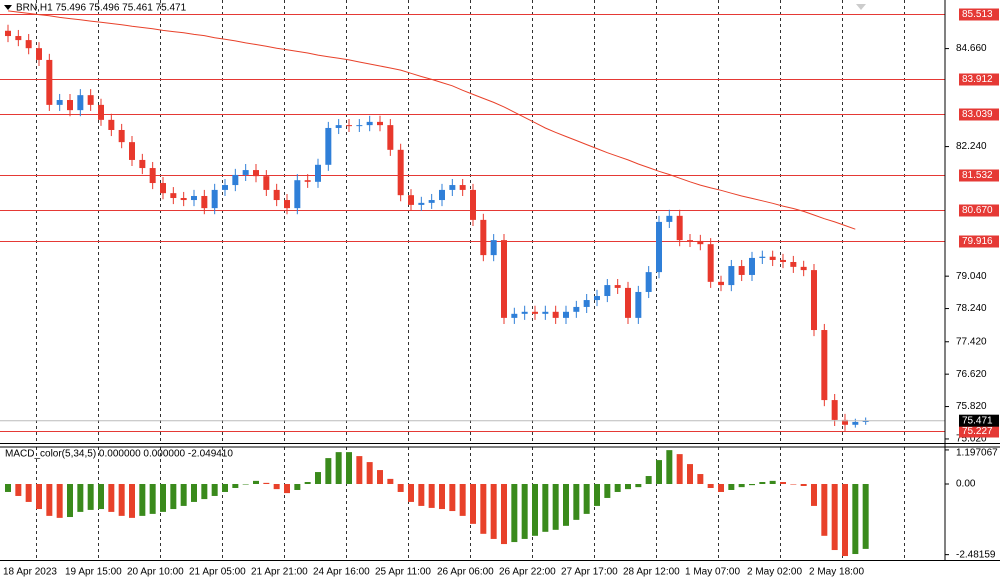 Image resolution: width=1000 pixels, height=586 pixels. I want to click on y-tick-label: 78.240, so click(971, 308).